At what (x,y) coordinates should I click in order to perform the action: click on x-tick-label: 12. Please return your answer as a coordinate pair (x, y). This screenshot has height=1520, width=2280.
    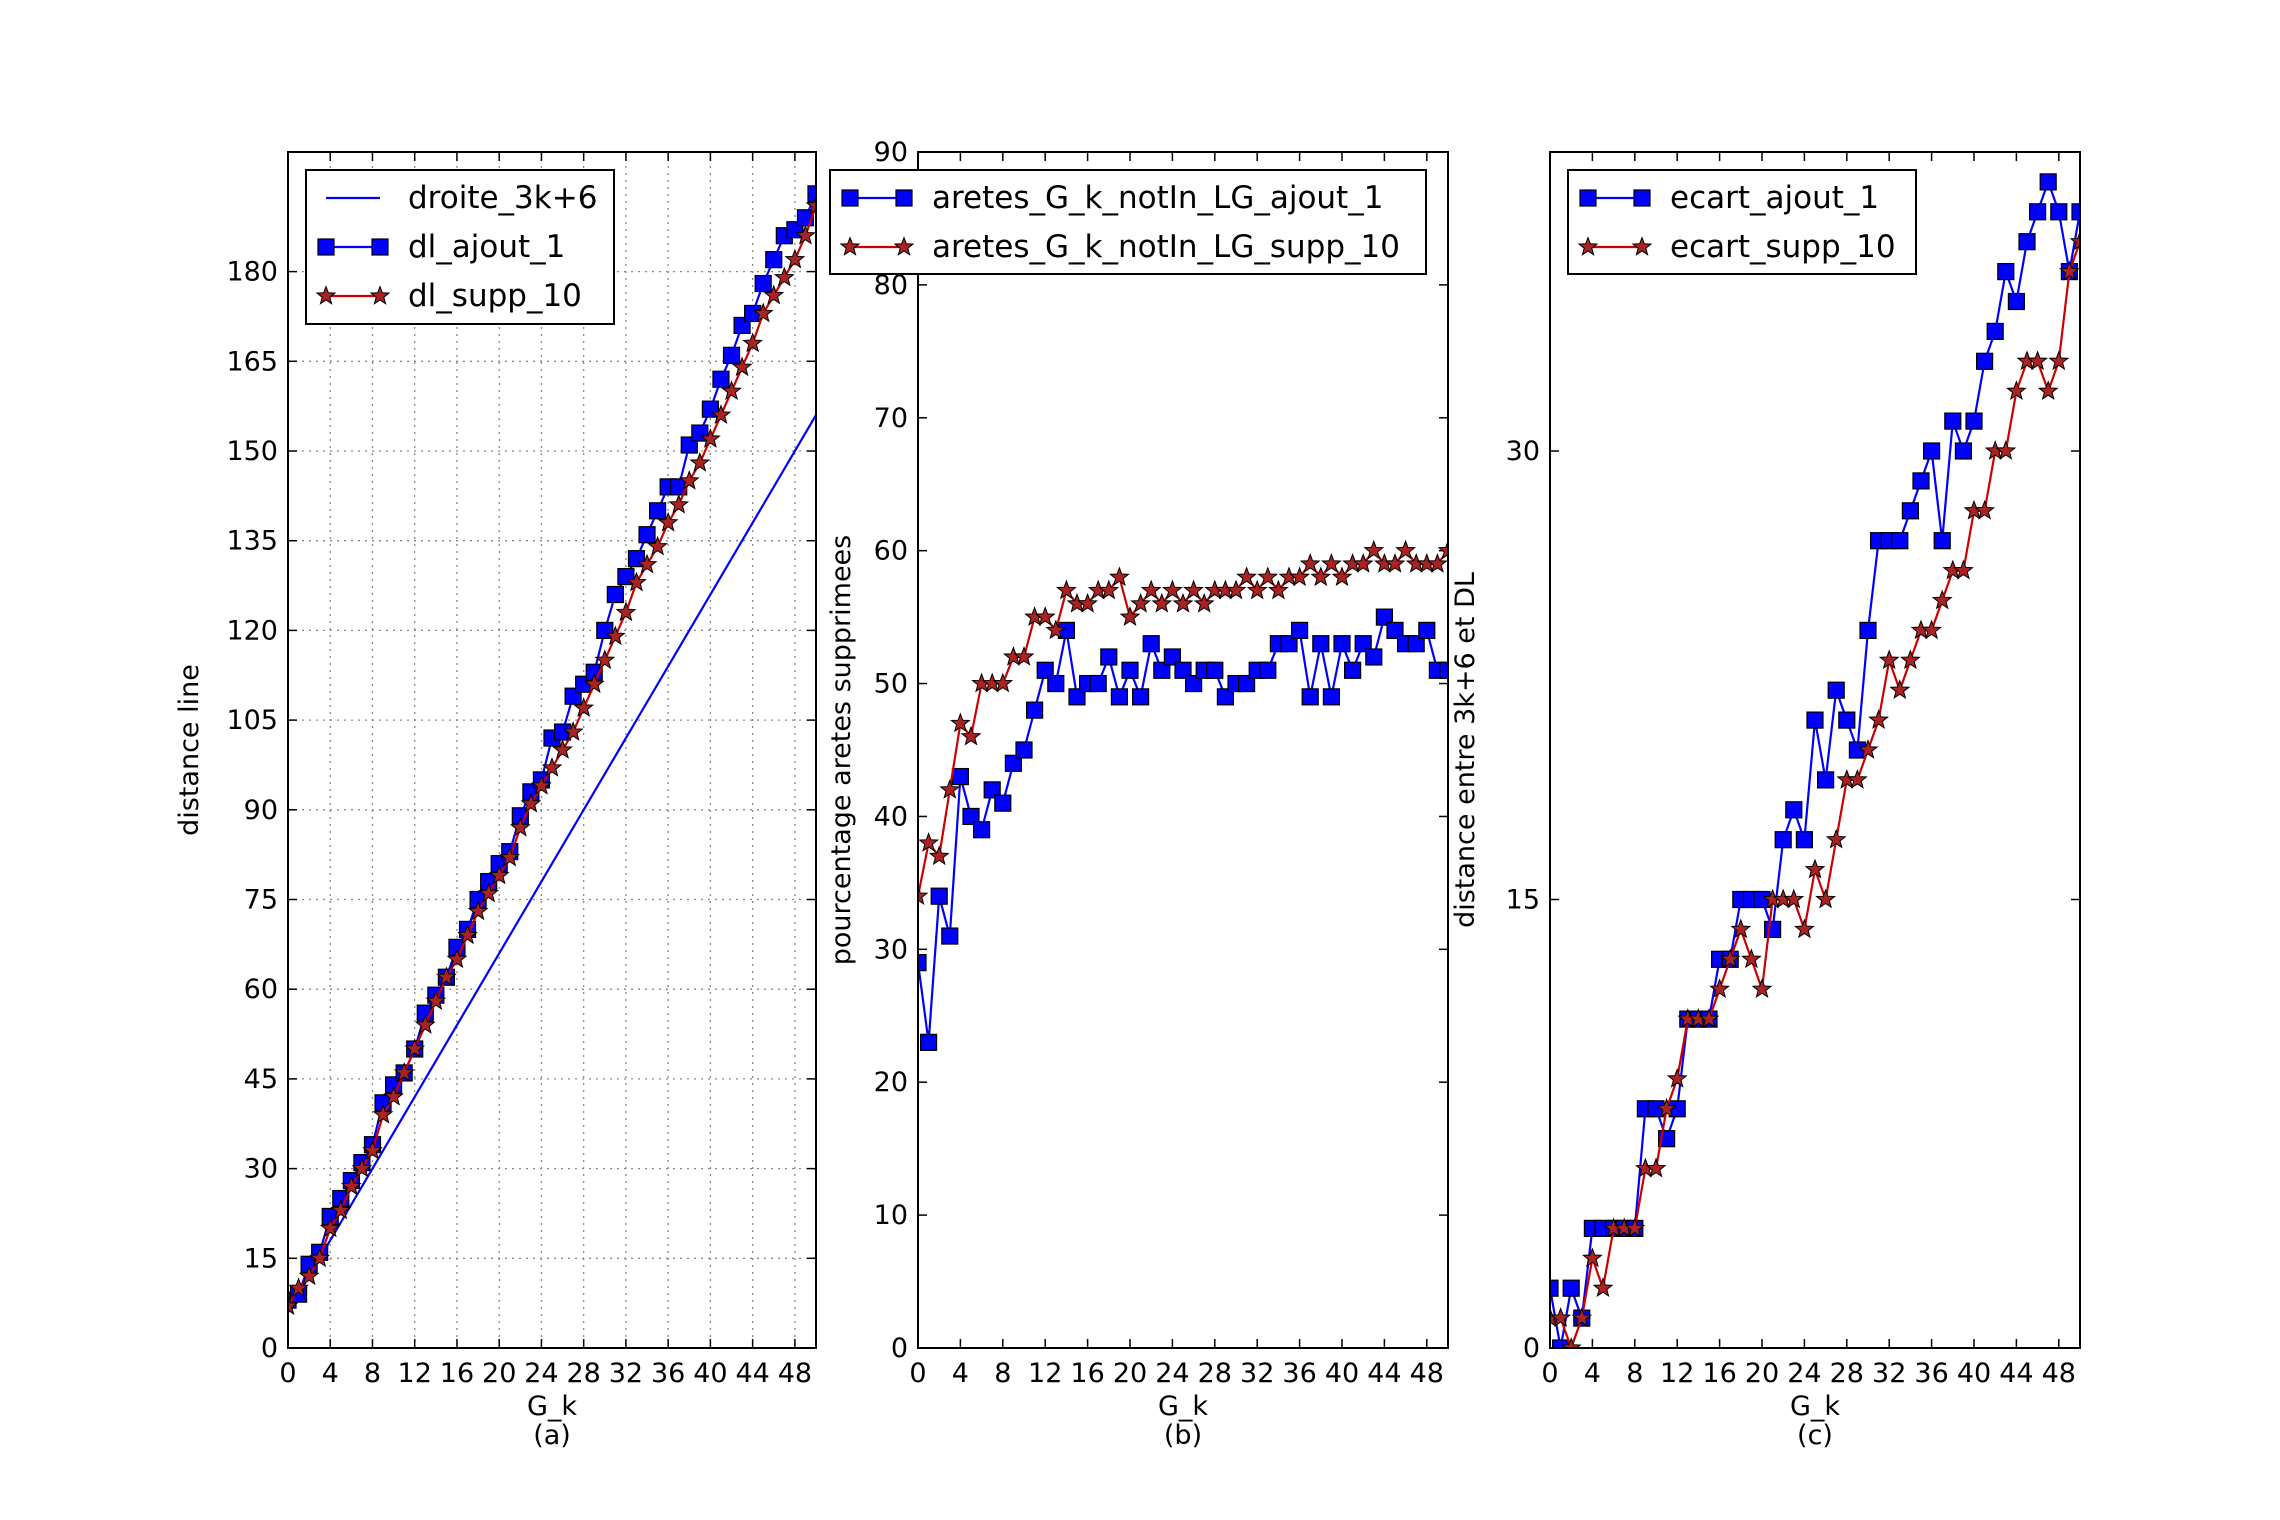
    Looking at the image, I should click on (415, 1373).